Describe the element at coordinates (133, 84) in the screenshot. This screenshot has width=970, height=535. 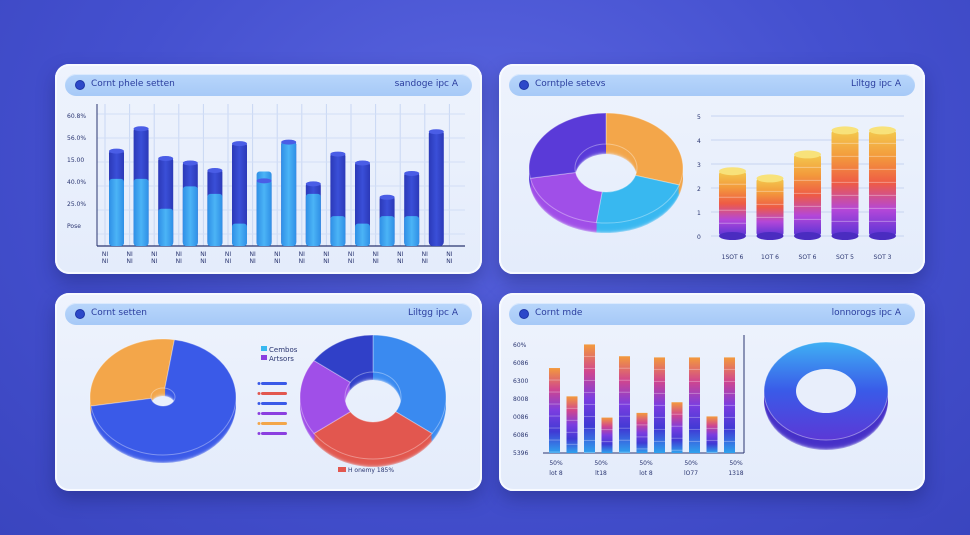
I see `panel-title: Cornt phele setten` at that location.